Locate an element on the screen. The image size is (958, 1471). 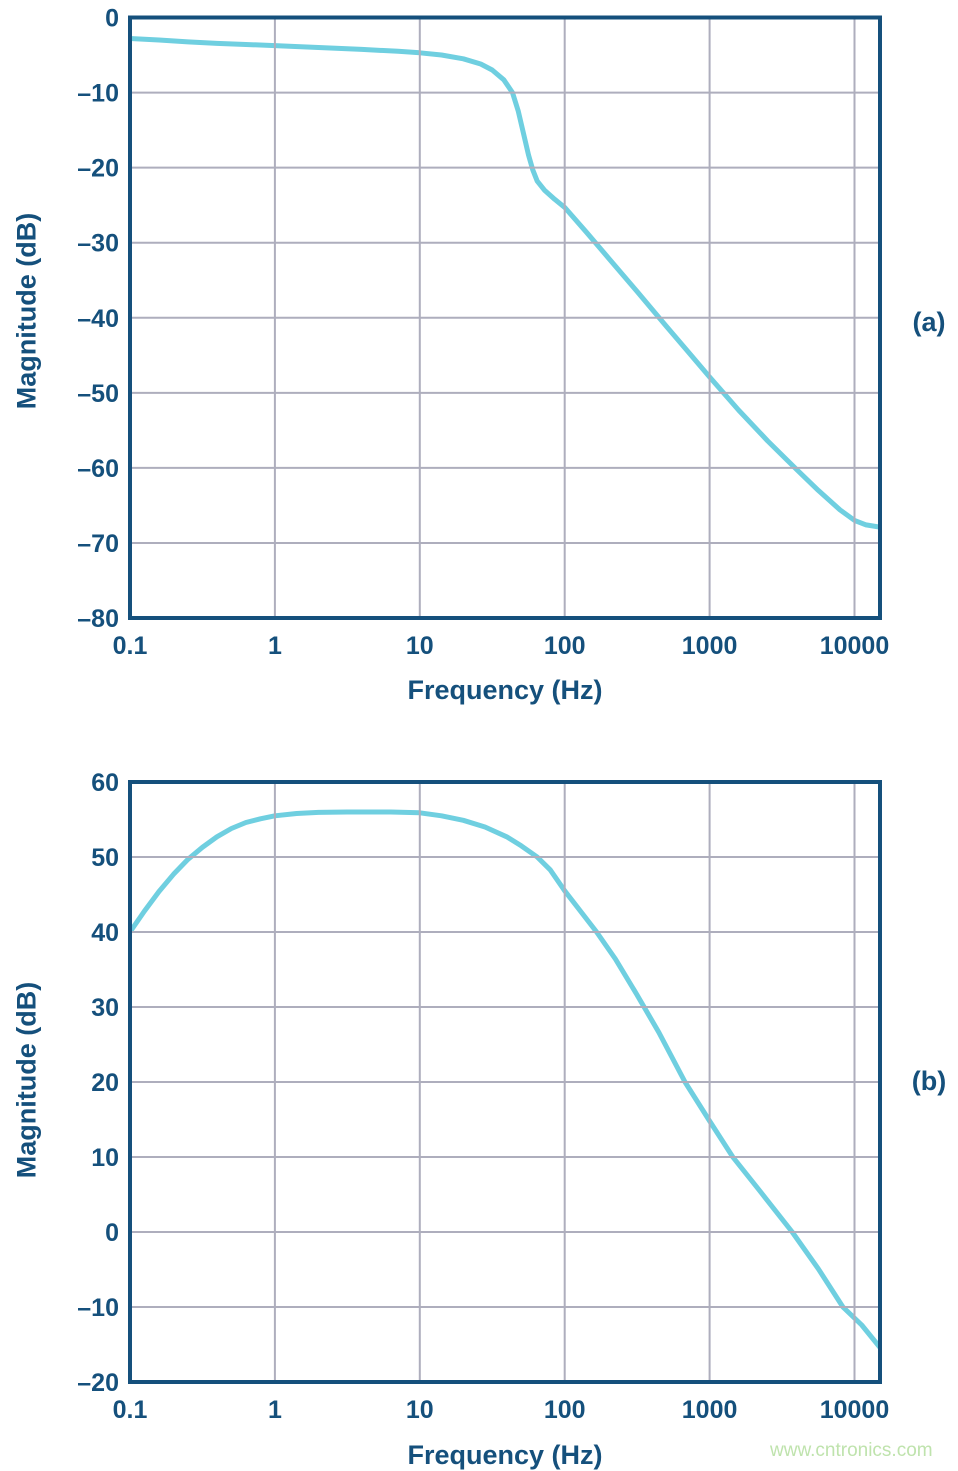
y-tick-label: –30 is located at coordinates (98, 244).